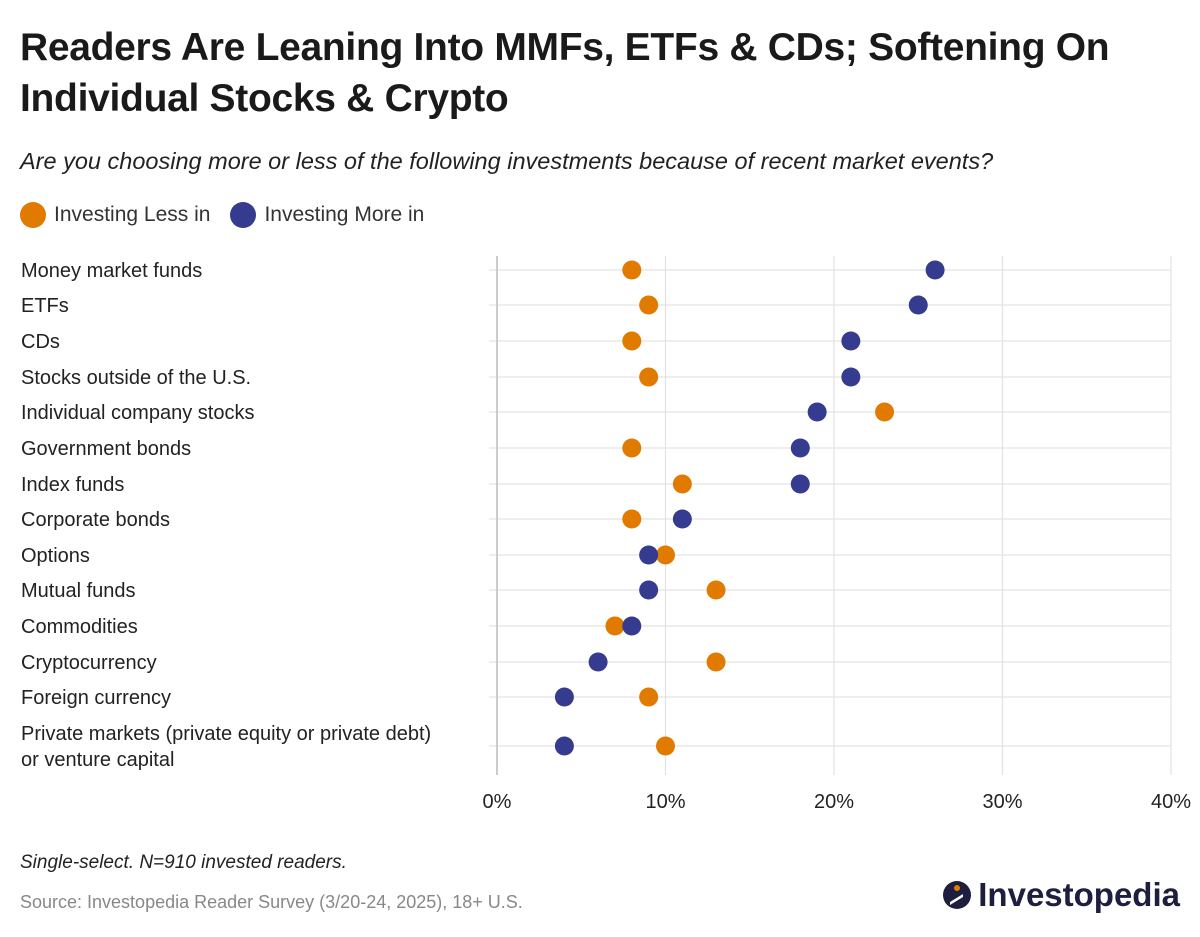 This screenshot has width=1200, height=937. I want to click on brand-logo: Investopedia, so click(1061, 895).